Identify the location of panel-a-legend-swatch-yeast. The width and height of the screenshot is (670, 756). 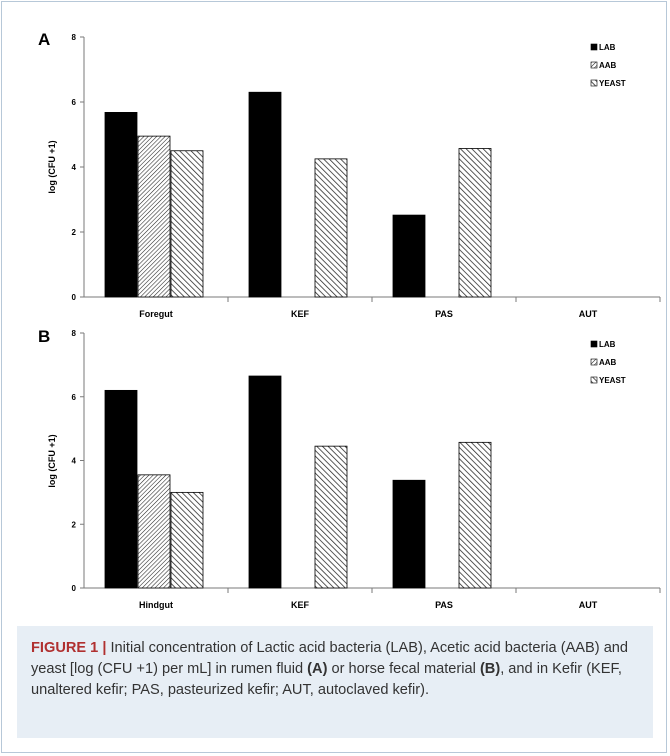
(594, 83).